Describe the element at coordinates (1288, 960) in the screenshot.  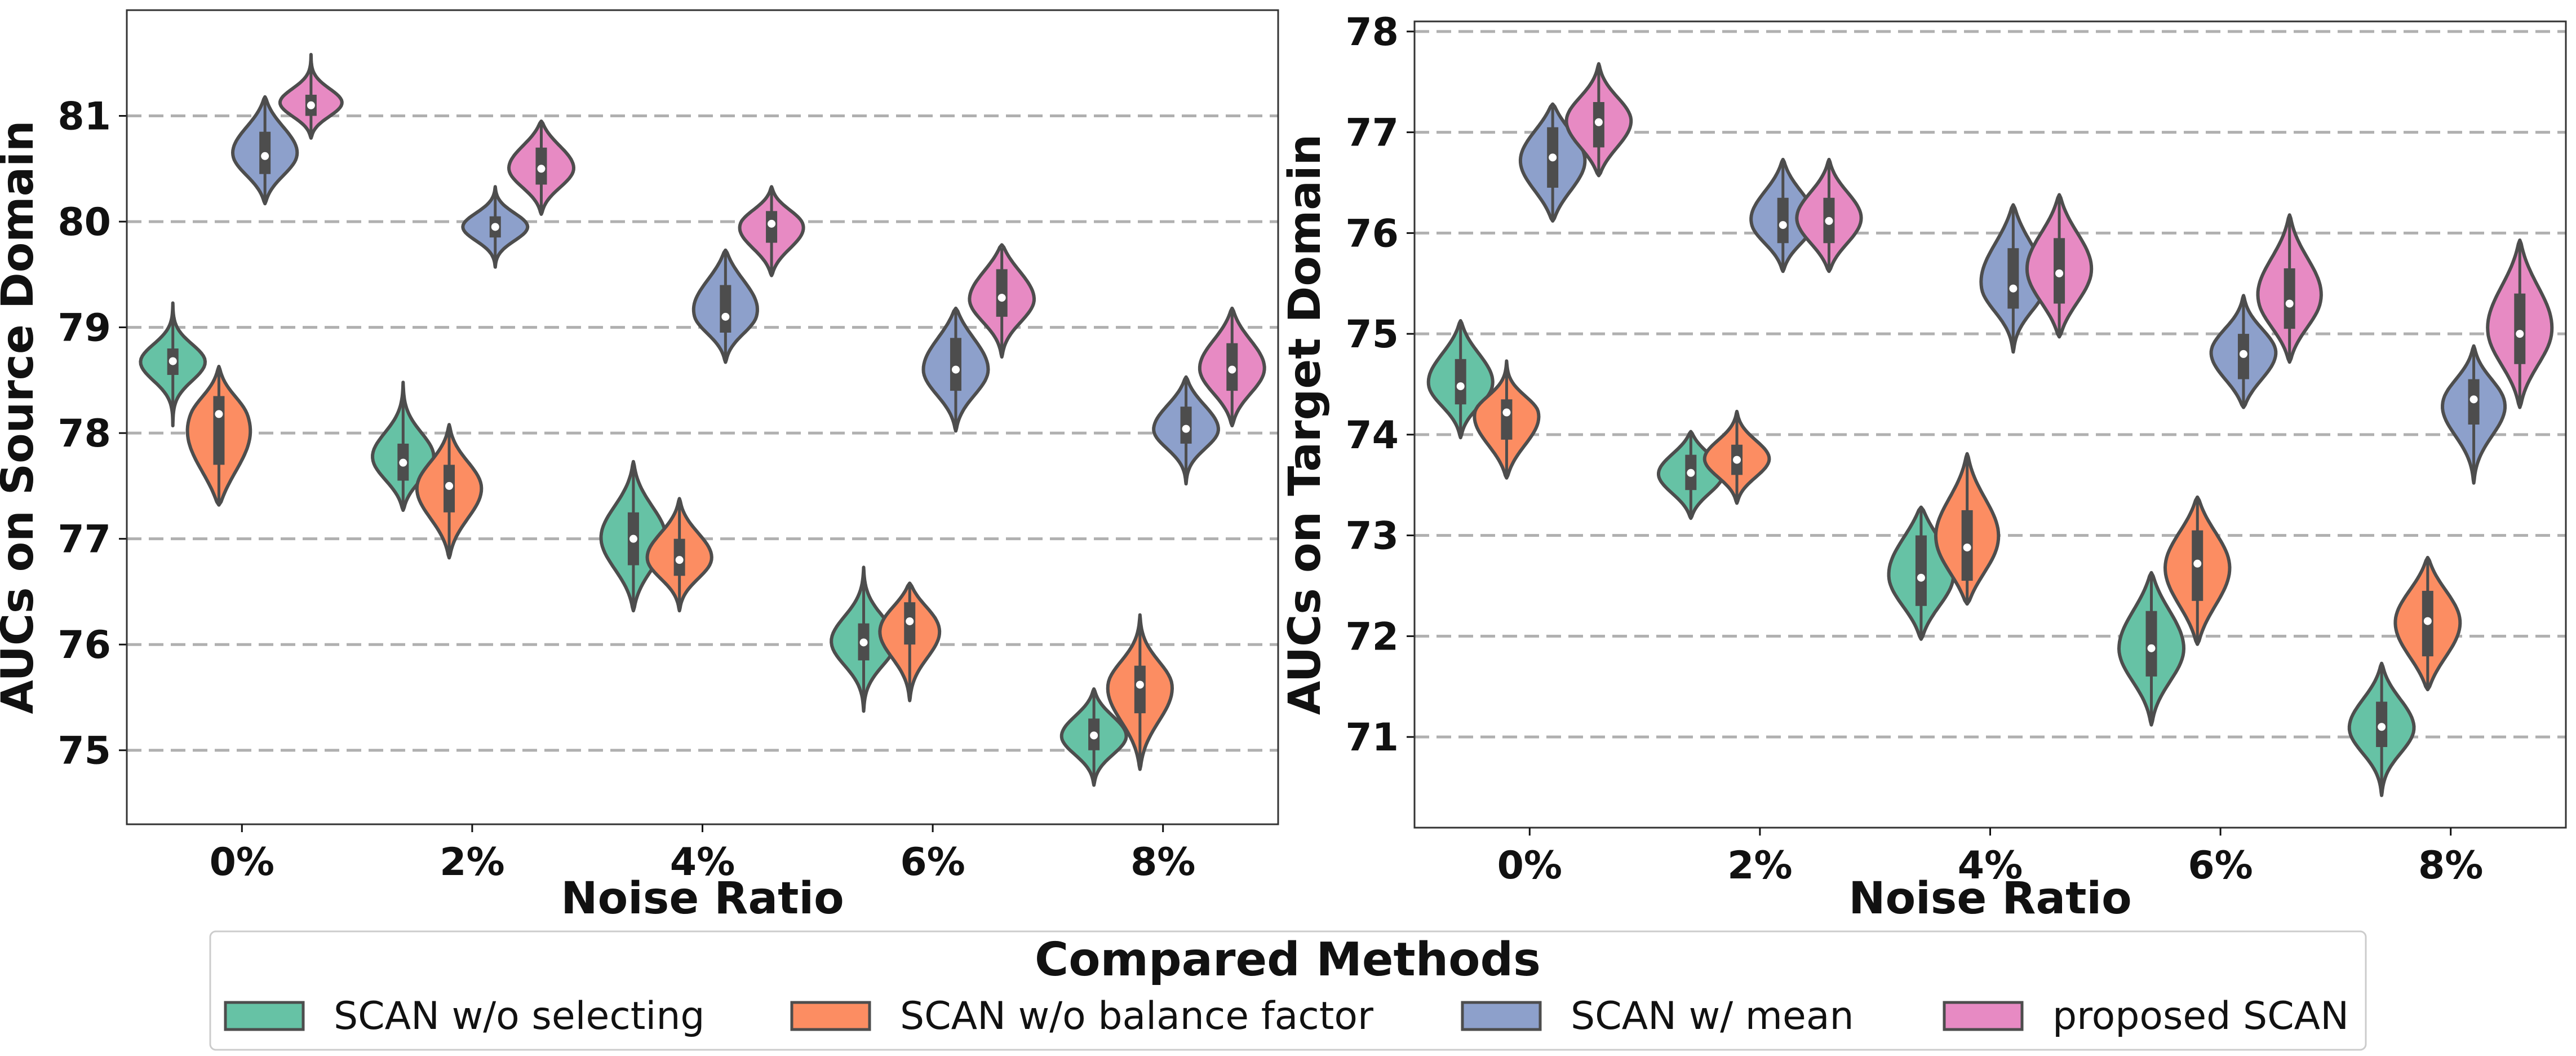
I see `legend-title: Compared Methods` at that location.